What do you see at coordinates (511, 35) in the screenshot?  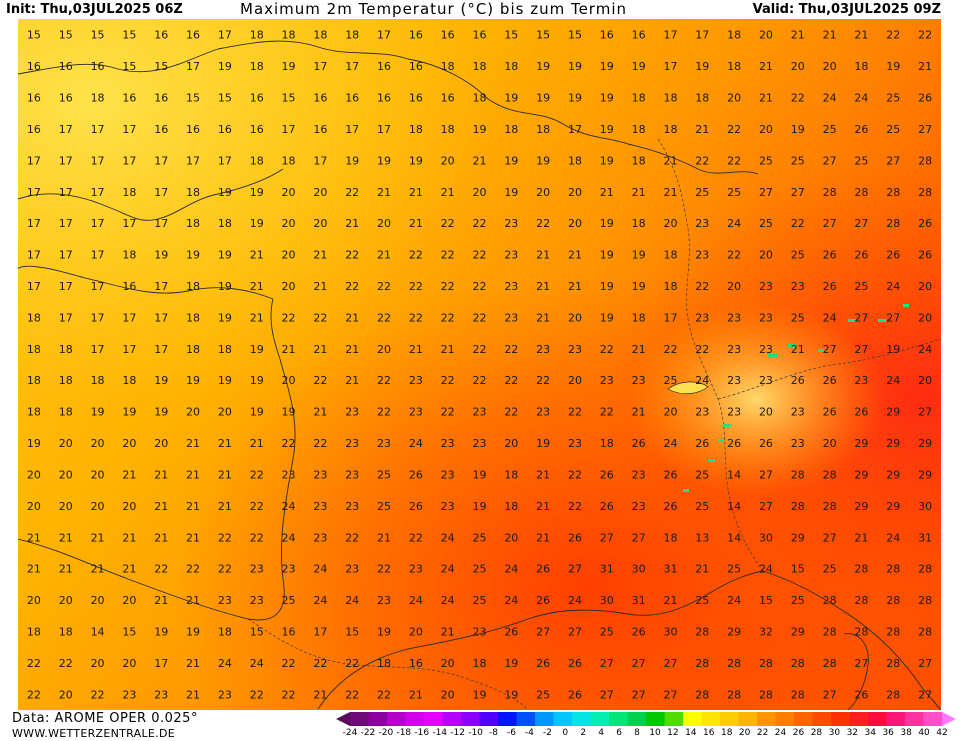 I see `temperature-value: 15` at bounding box center [511, 35].